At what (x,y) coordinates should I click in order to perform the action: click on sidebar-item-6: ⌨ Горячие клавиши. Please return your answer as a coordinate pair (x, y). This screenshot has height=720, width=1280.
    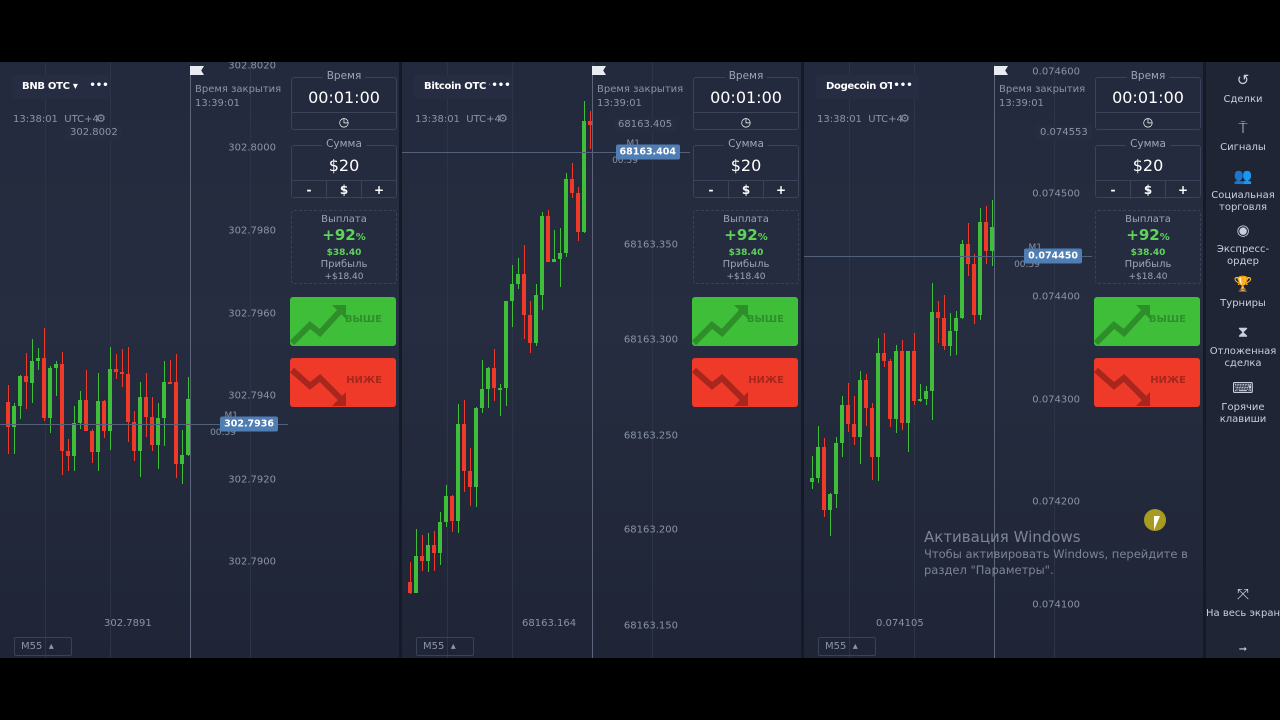
    Looking at the image, I should click on (1243, 402).